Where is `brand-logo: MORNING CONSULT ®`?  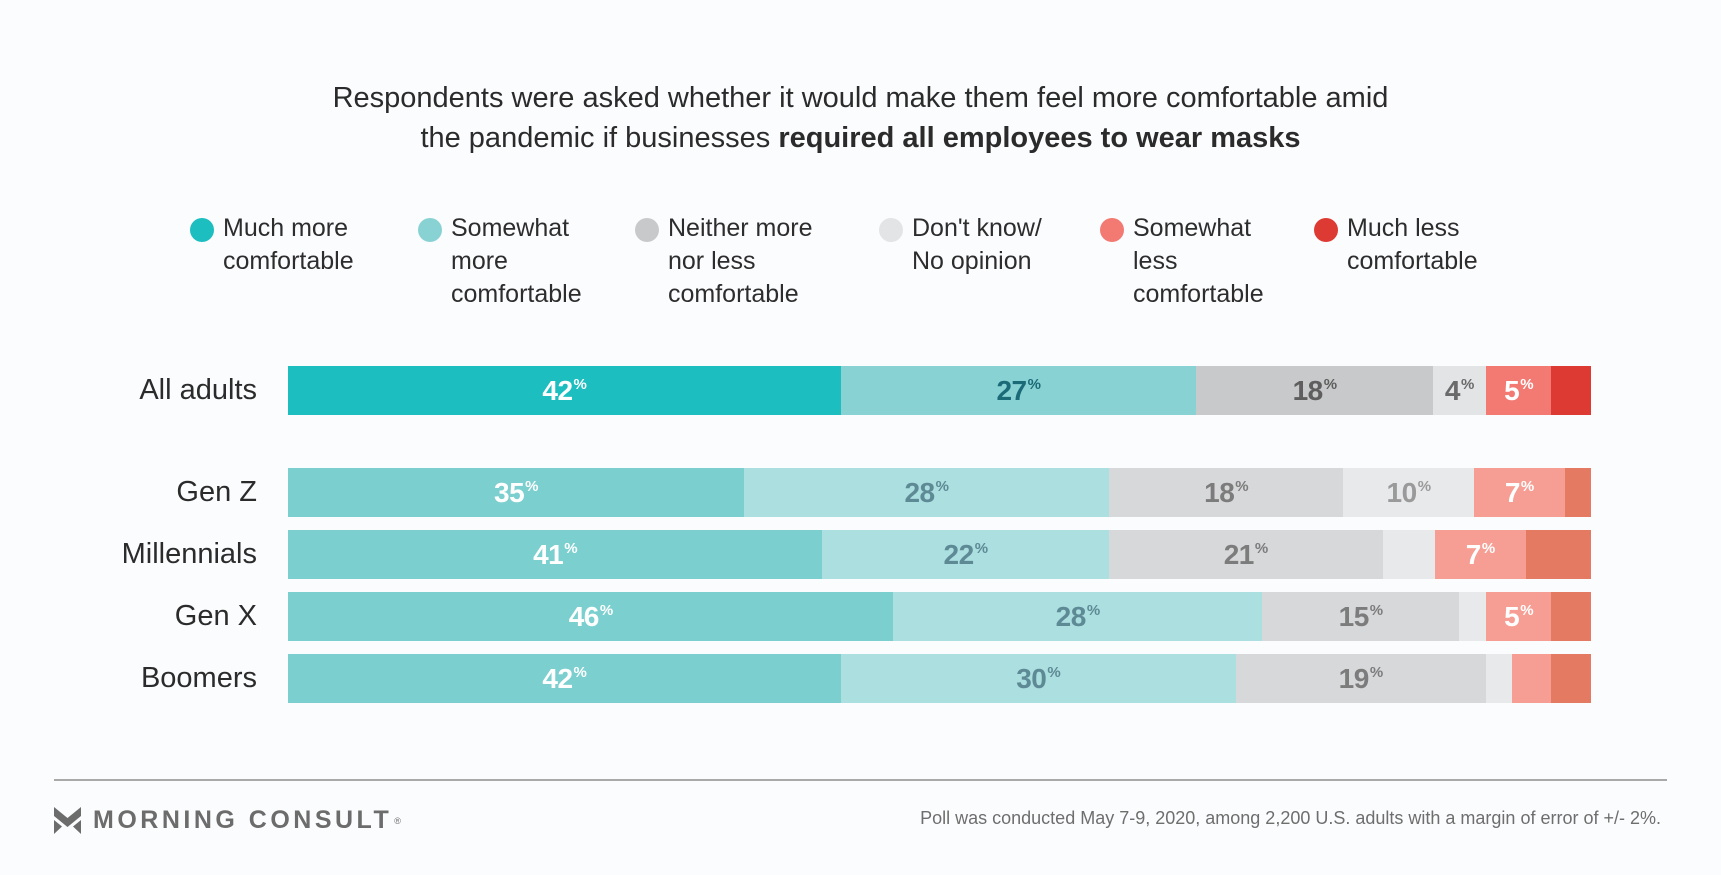 brand-logo: MORNING CONSULT ® is located at coordinates (227, 820).